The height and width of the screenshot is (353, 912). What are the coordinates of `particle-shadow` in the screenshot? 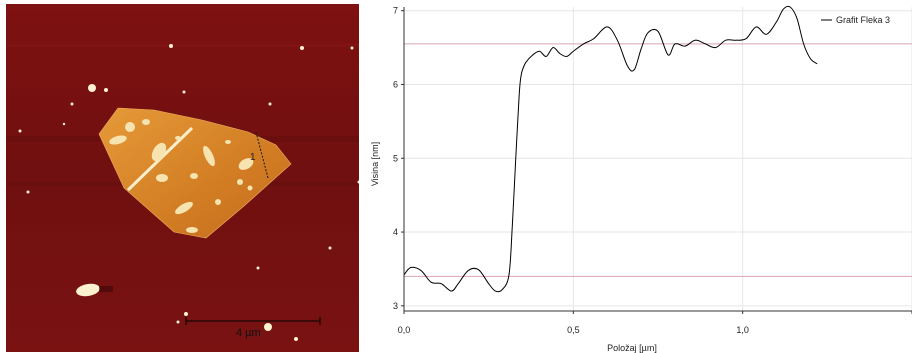 It's located at (106, 289).